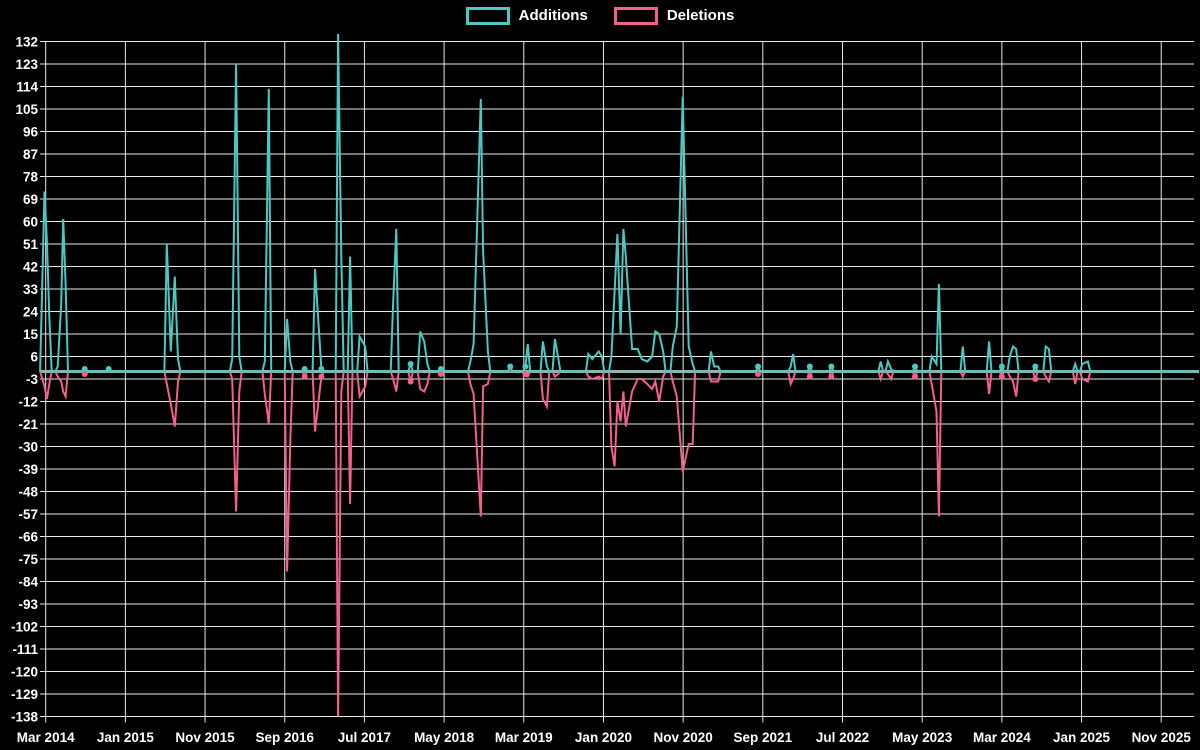 The image size is (1200, 750). Describe the element at coordinates (31, 132) in the screenshot. I see `y-tick-label: 96` at that location.